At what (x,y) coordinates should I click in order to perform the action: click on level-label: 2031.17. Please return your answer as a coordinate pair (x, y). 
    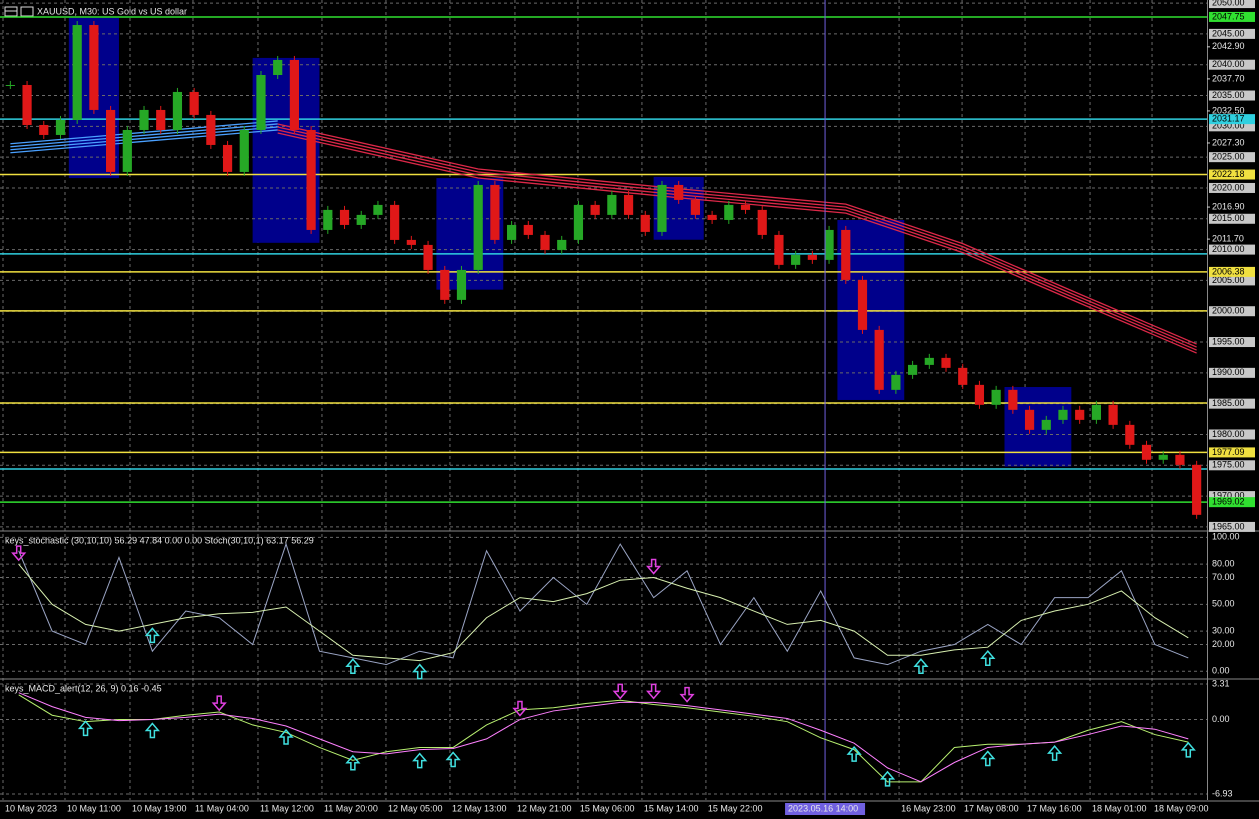
    Looking at the image, I should click on (1228, 119).